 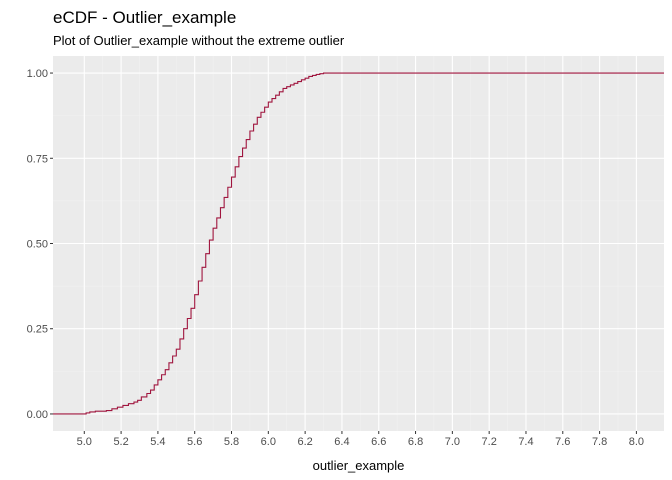 I want to click on x-tick-label: 6.8, so click(x=415, y=442).